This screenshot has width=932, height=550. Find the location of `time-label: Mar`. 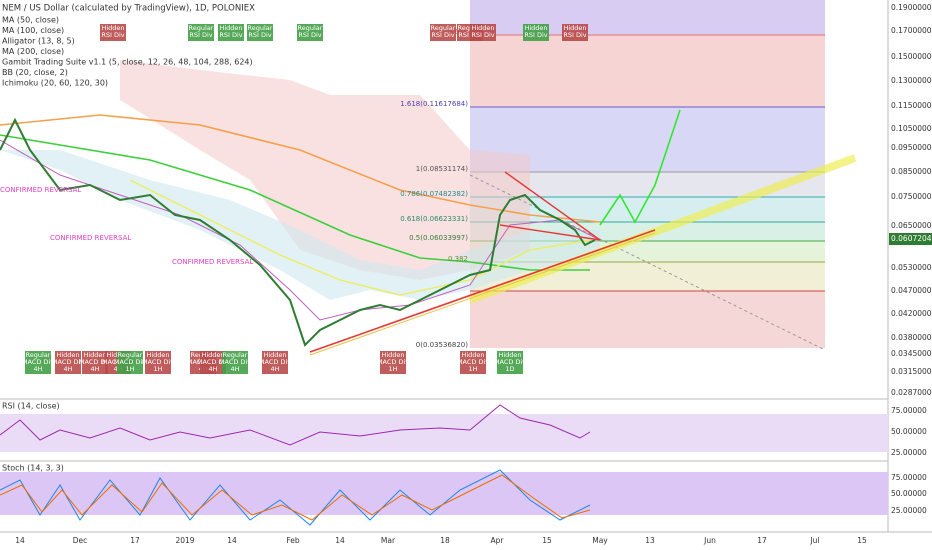

time-label: Mar is located at coordinates (388, 540).